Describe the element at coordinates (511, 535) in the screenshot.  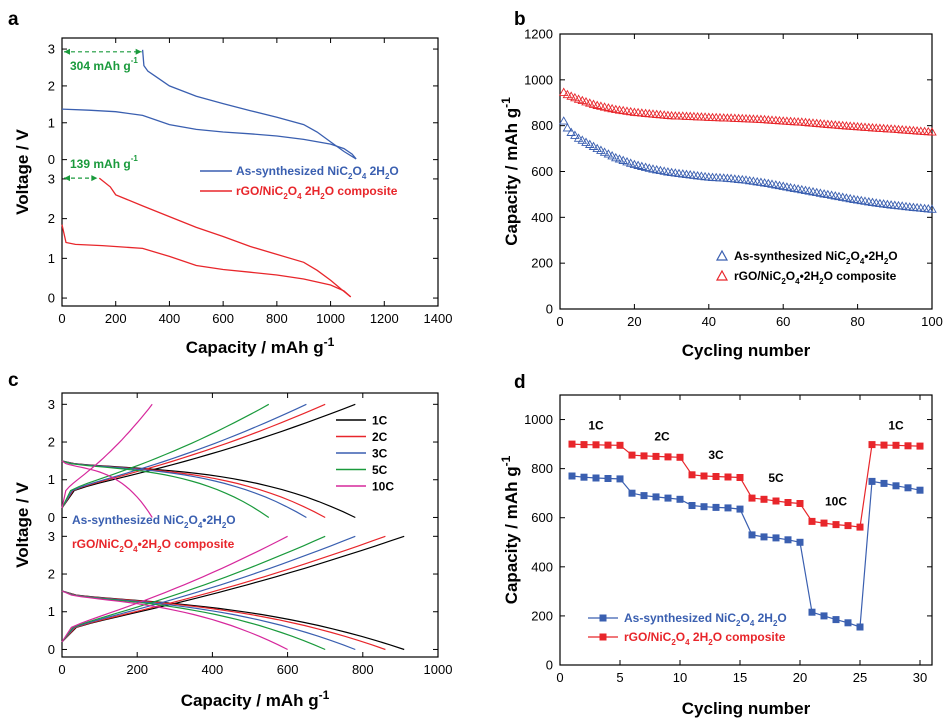
I see `panel-d-ylabel-base: Capacity / mAh g` at that location.